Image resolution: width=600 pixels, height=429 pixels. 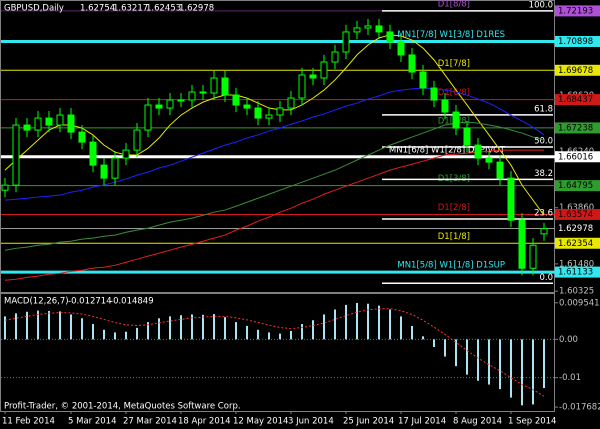 I want to click on high-value: 1.63217, so click(x=130, y=9).